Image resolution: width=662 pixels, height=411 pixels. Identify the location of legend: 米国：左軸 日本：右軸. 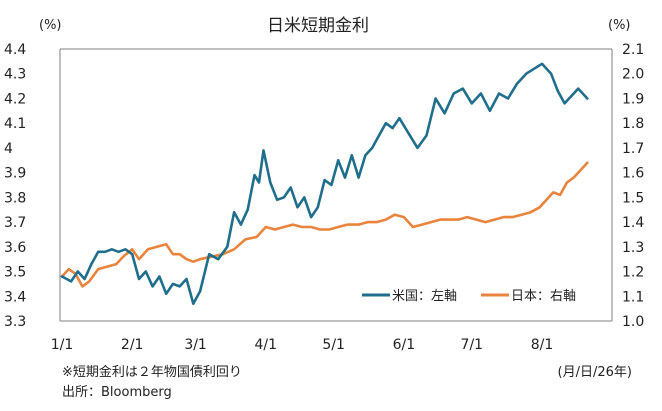
(469, 296).